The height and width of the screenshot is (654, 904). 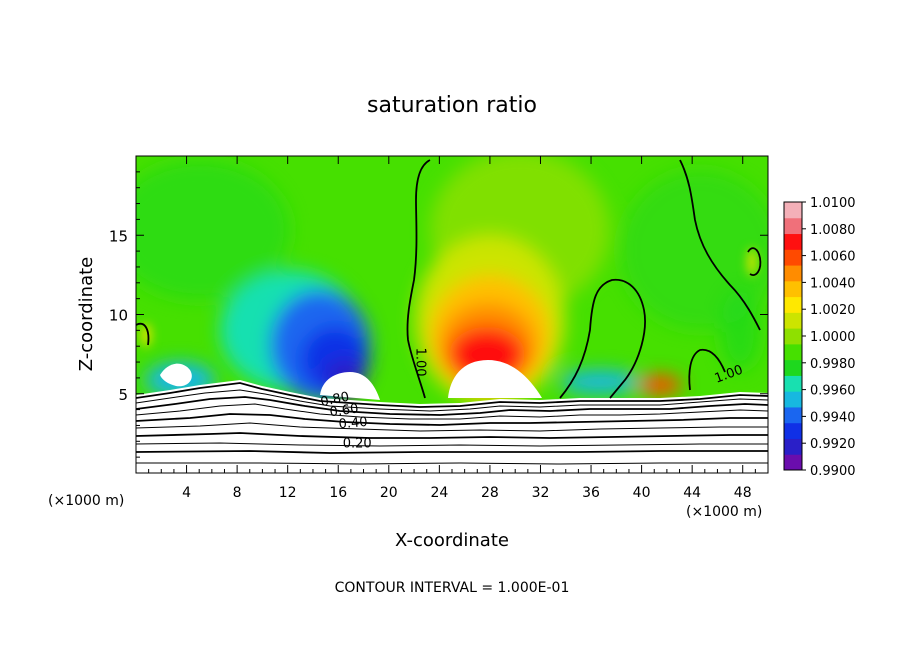 What do you see at coordinates (743, 493) in the screenshot?
I see `x-tick-label: 48` at bounding box center [743, 493].